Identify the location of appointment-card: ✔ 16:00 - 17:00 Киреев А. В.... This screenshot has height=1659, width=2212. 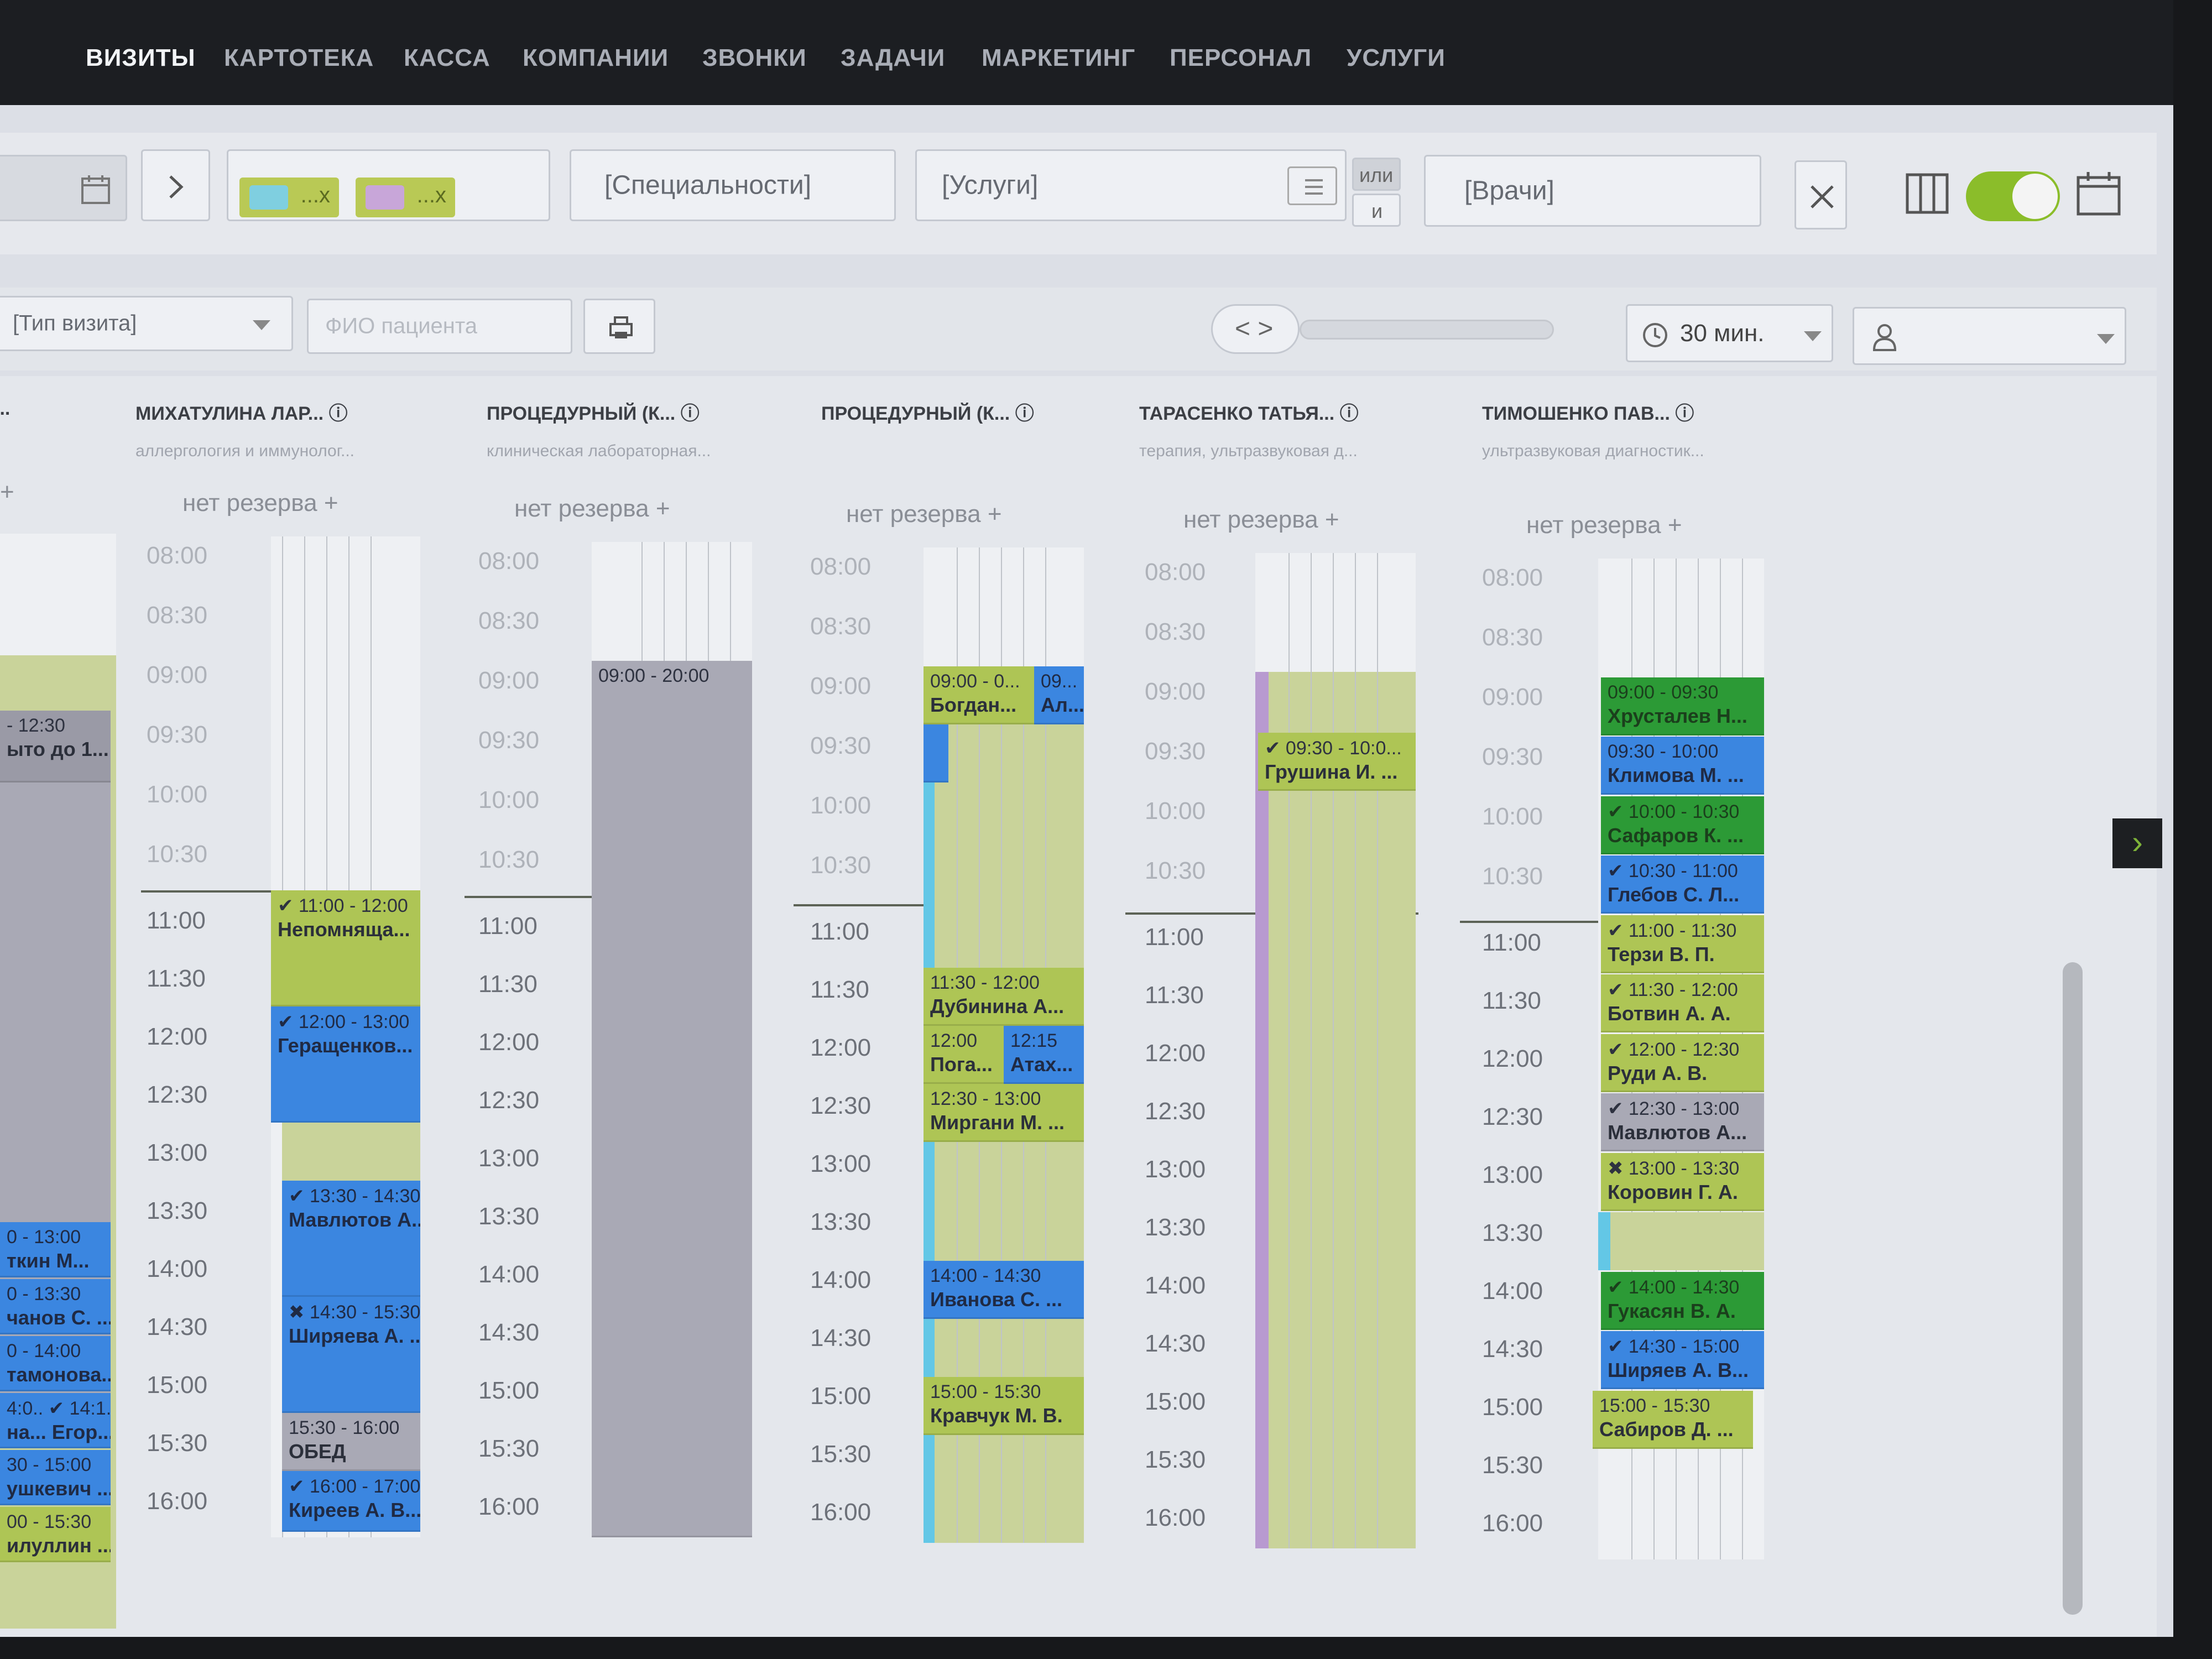
(351, 1502).